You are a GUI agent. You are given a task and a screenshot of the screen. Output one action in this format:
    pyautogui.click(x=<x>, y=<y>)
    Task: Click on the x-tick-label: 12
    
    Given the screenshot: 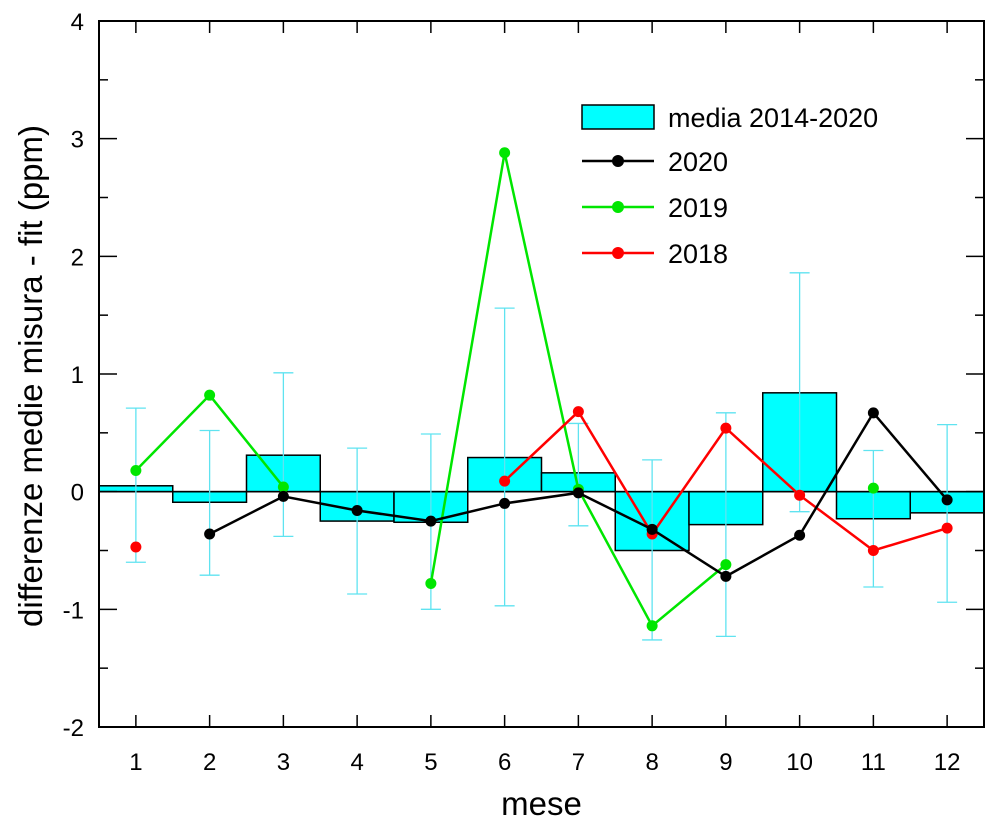 What is the action you would take?
    pyautogui.click(x=947, y=762)
    